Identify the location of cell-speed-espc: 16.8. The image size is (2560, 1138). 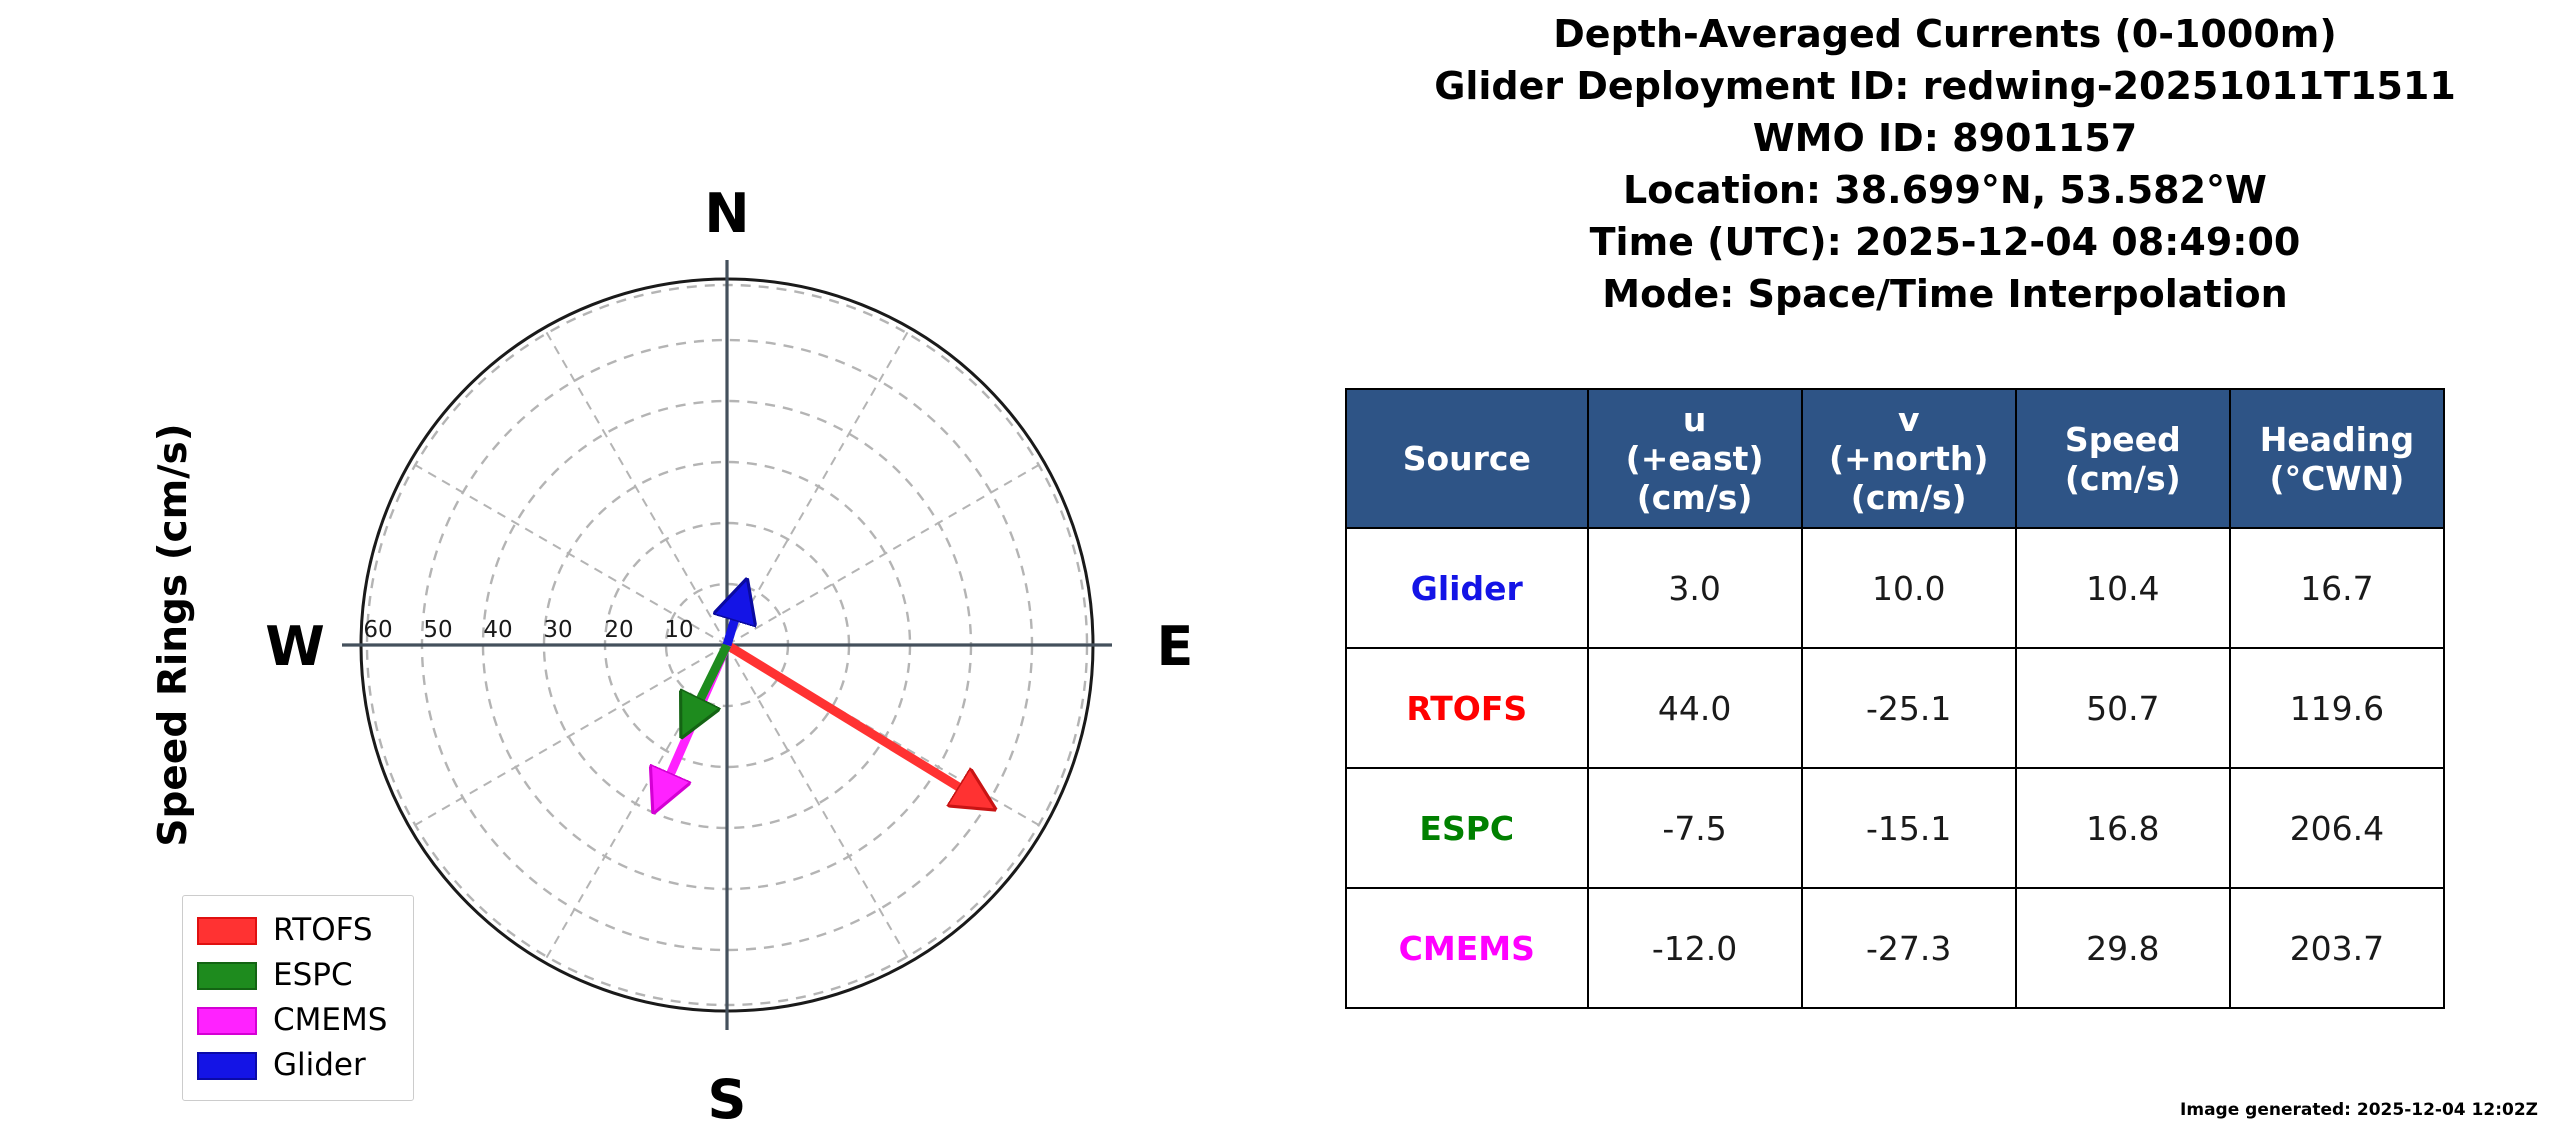
(2122, 828).